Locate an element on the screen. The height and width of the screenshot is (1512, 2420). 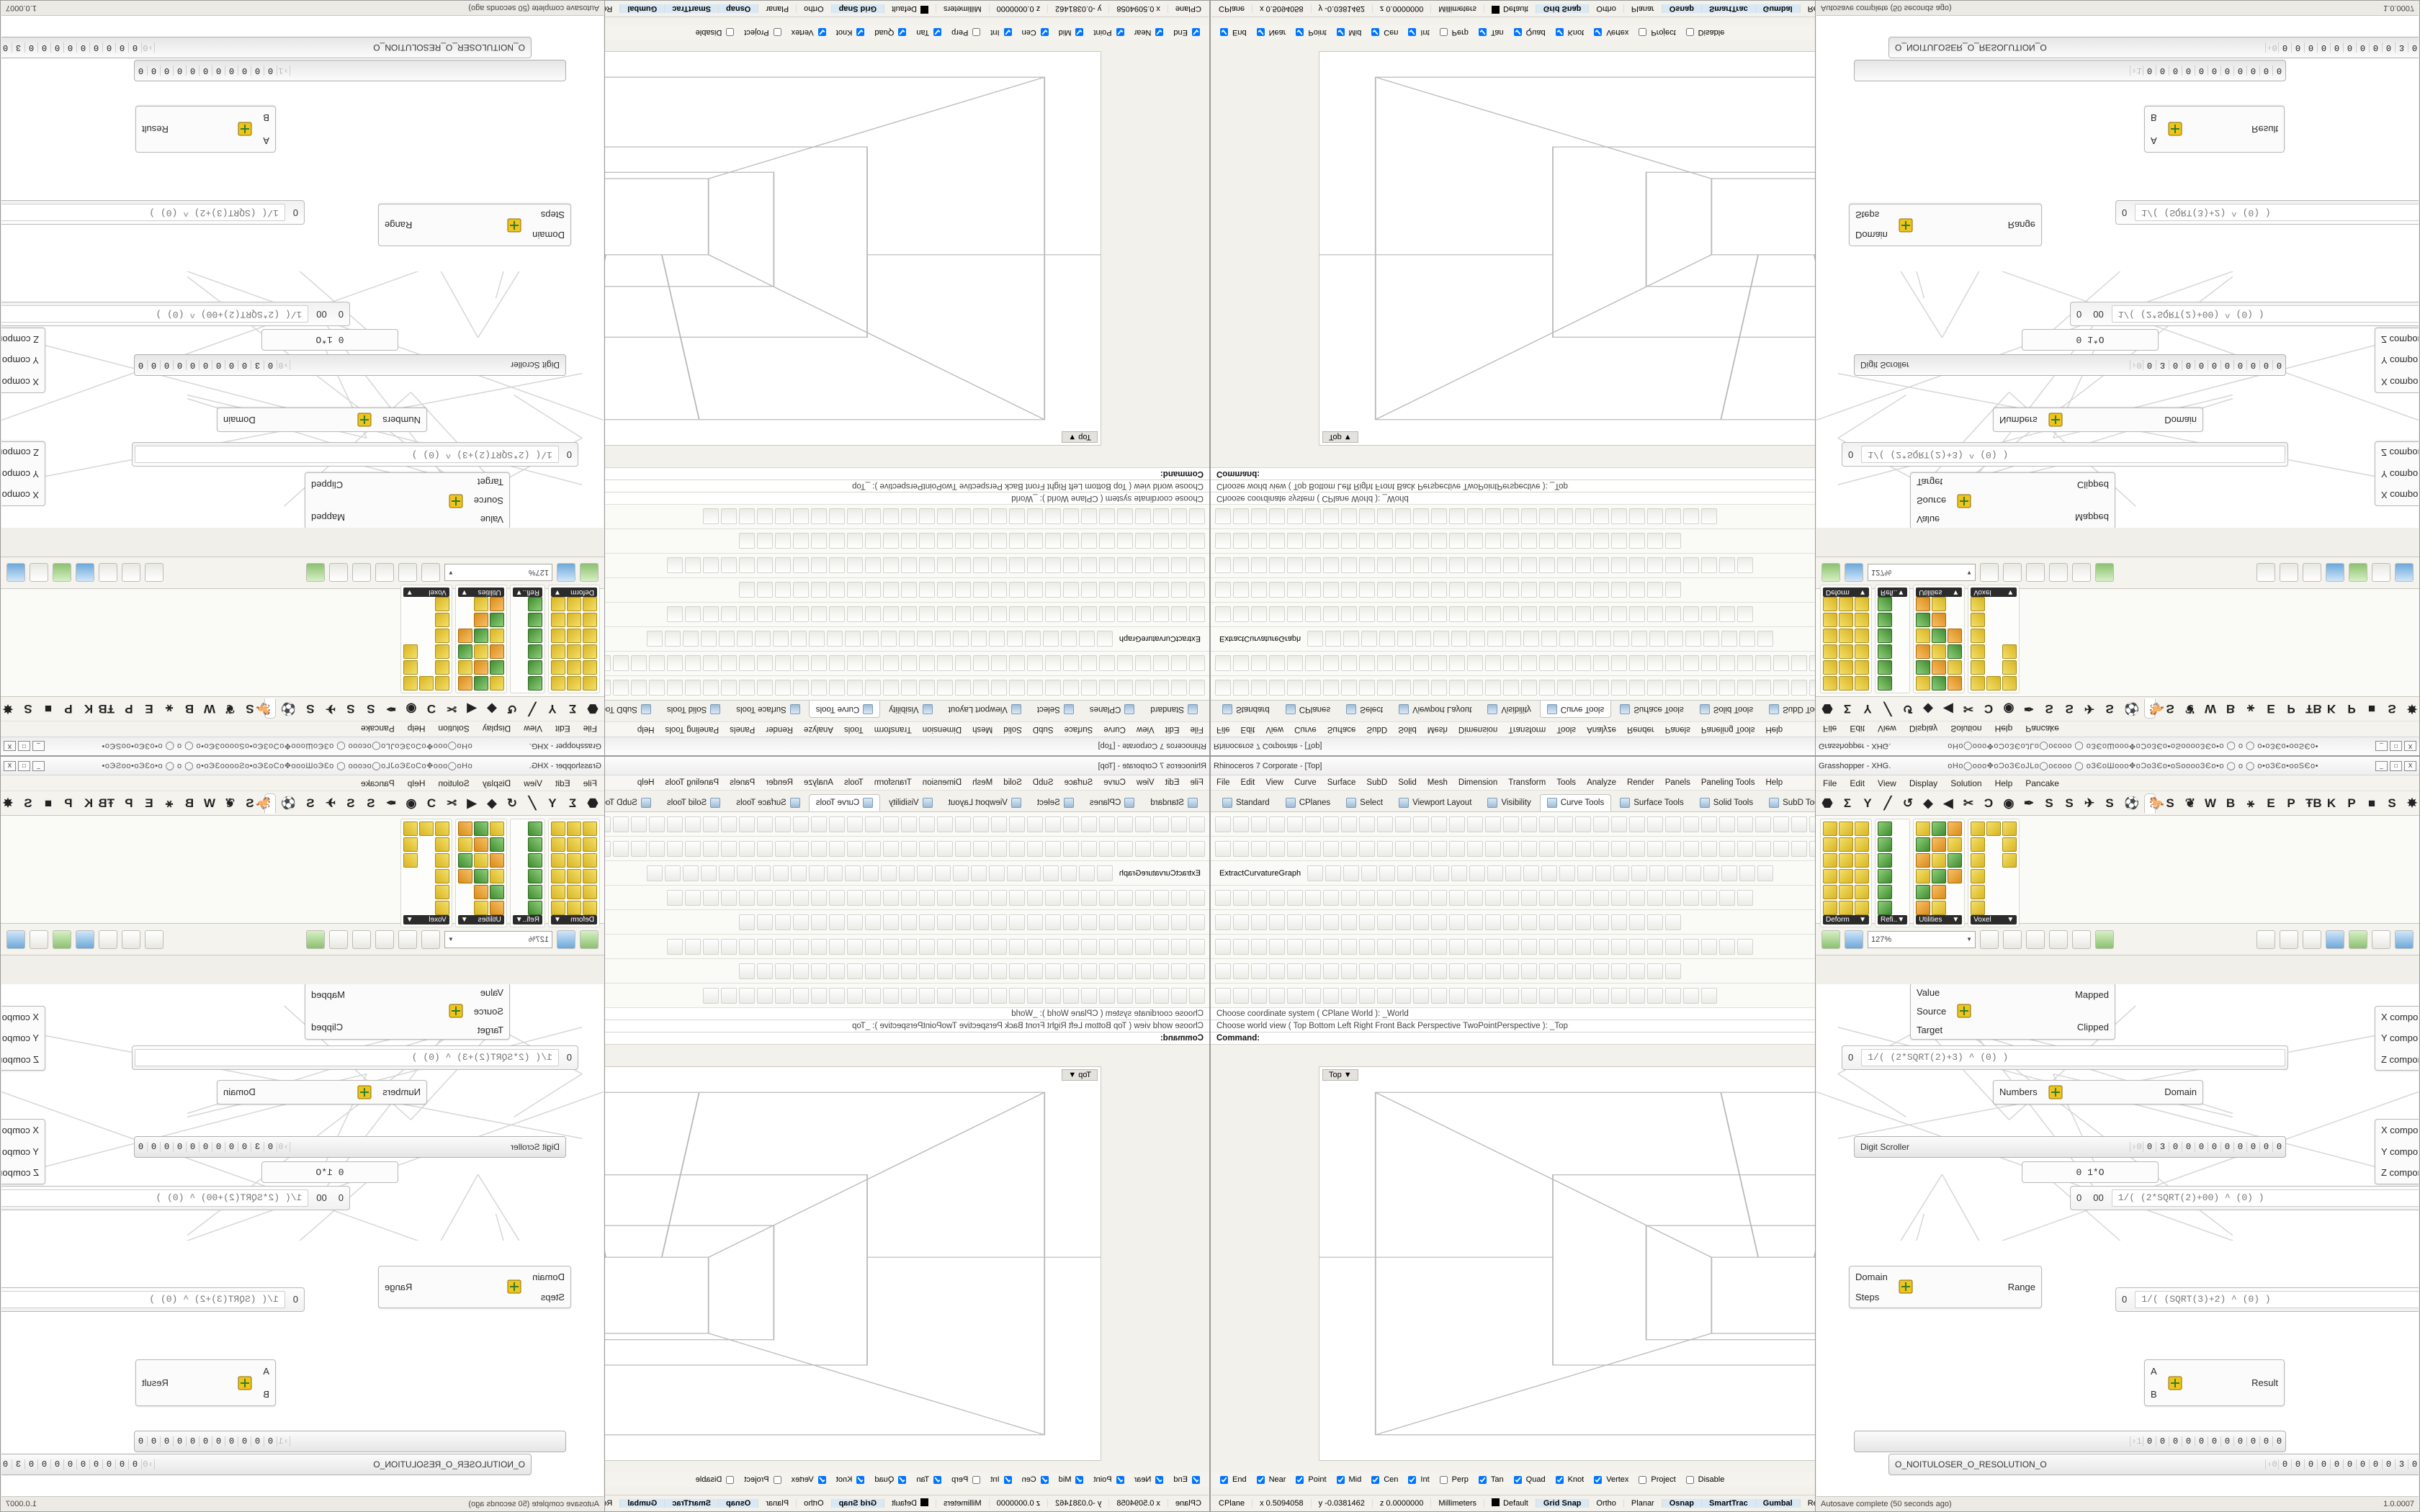
gh-tab-24: ŦΒ is located at coordinates (2313, 709).